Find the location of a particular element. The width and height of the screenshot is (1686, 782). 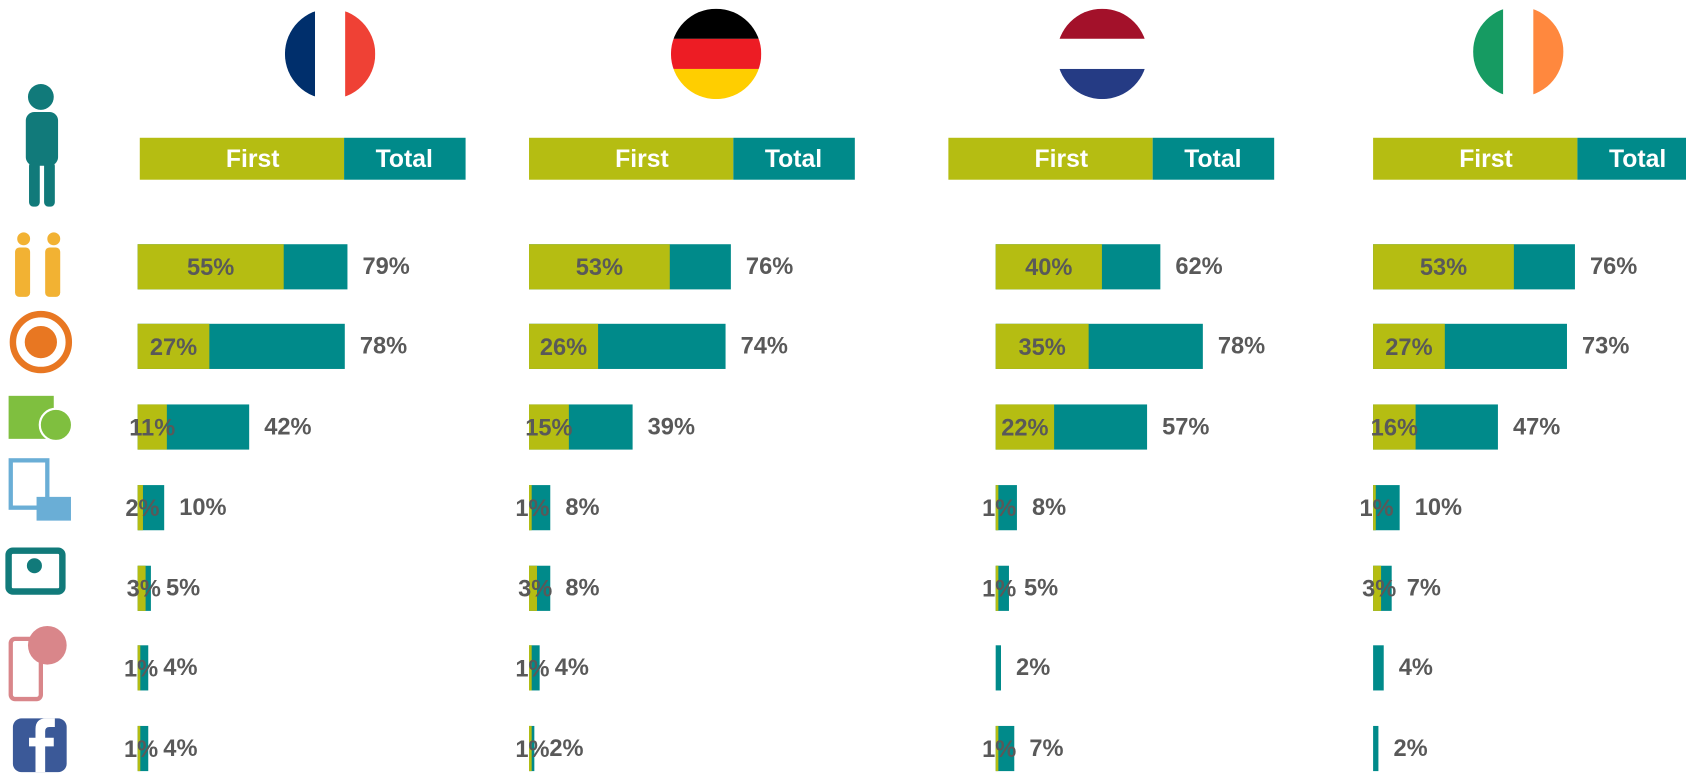

flag-germany is located at coordinates (716, 54).